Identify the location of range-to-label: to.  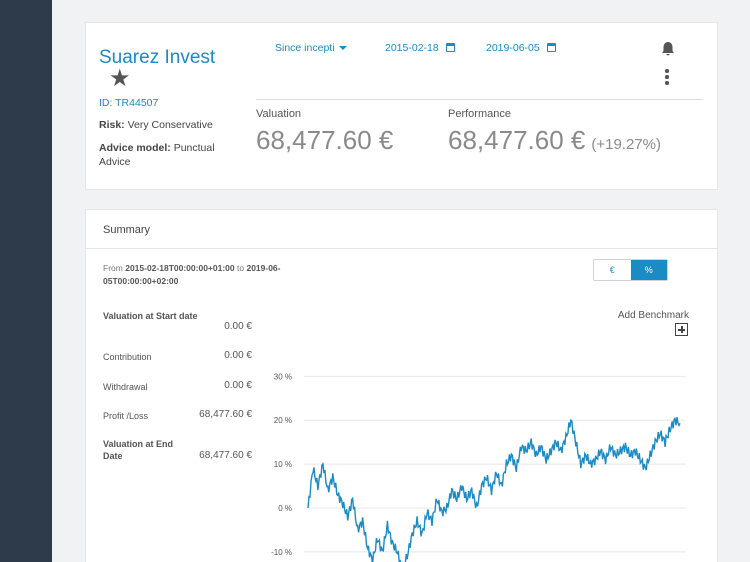
(241, 268).